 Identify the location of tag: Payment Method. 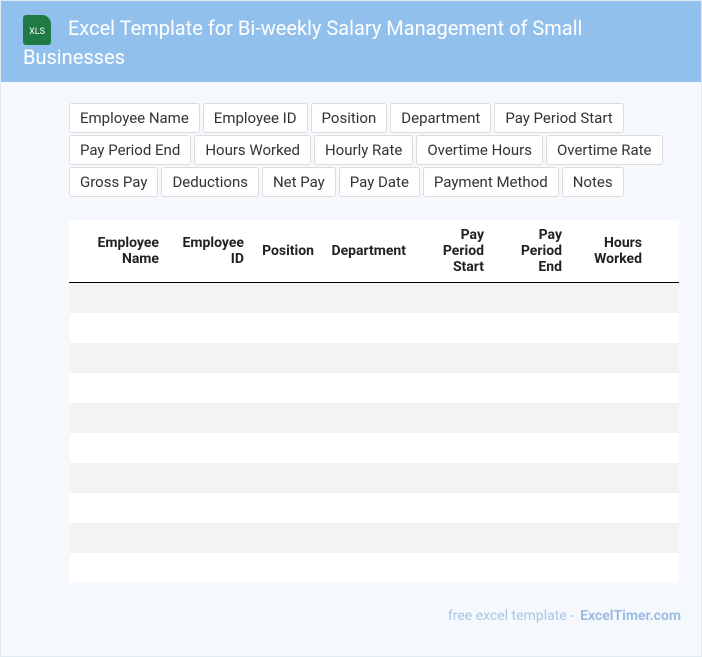
(490, 182).